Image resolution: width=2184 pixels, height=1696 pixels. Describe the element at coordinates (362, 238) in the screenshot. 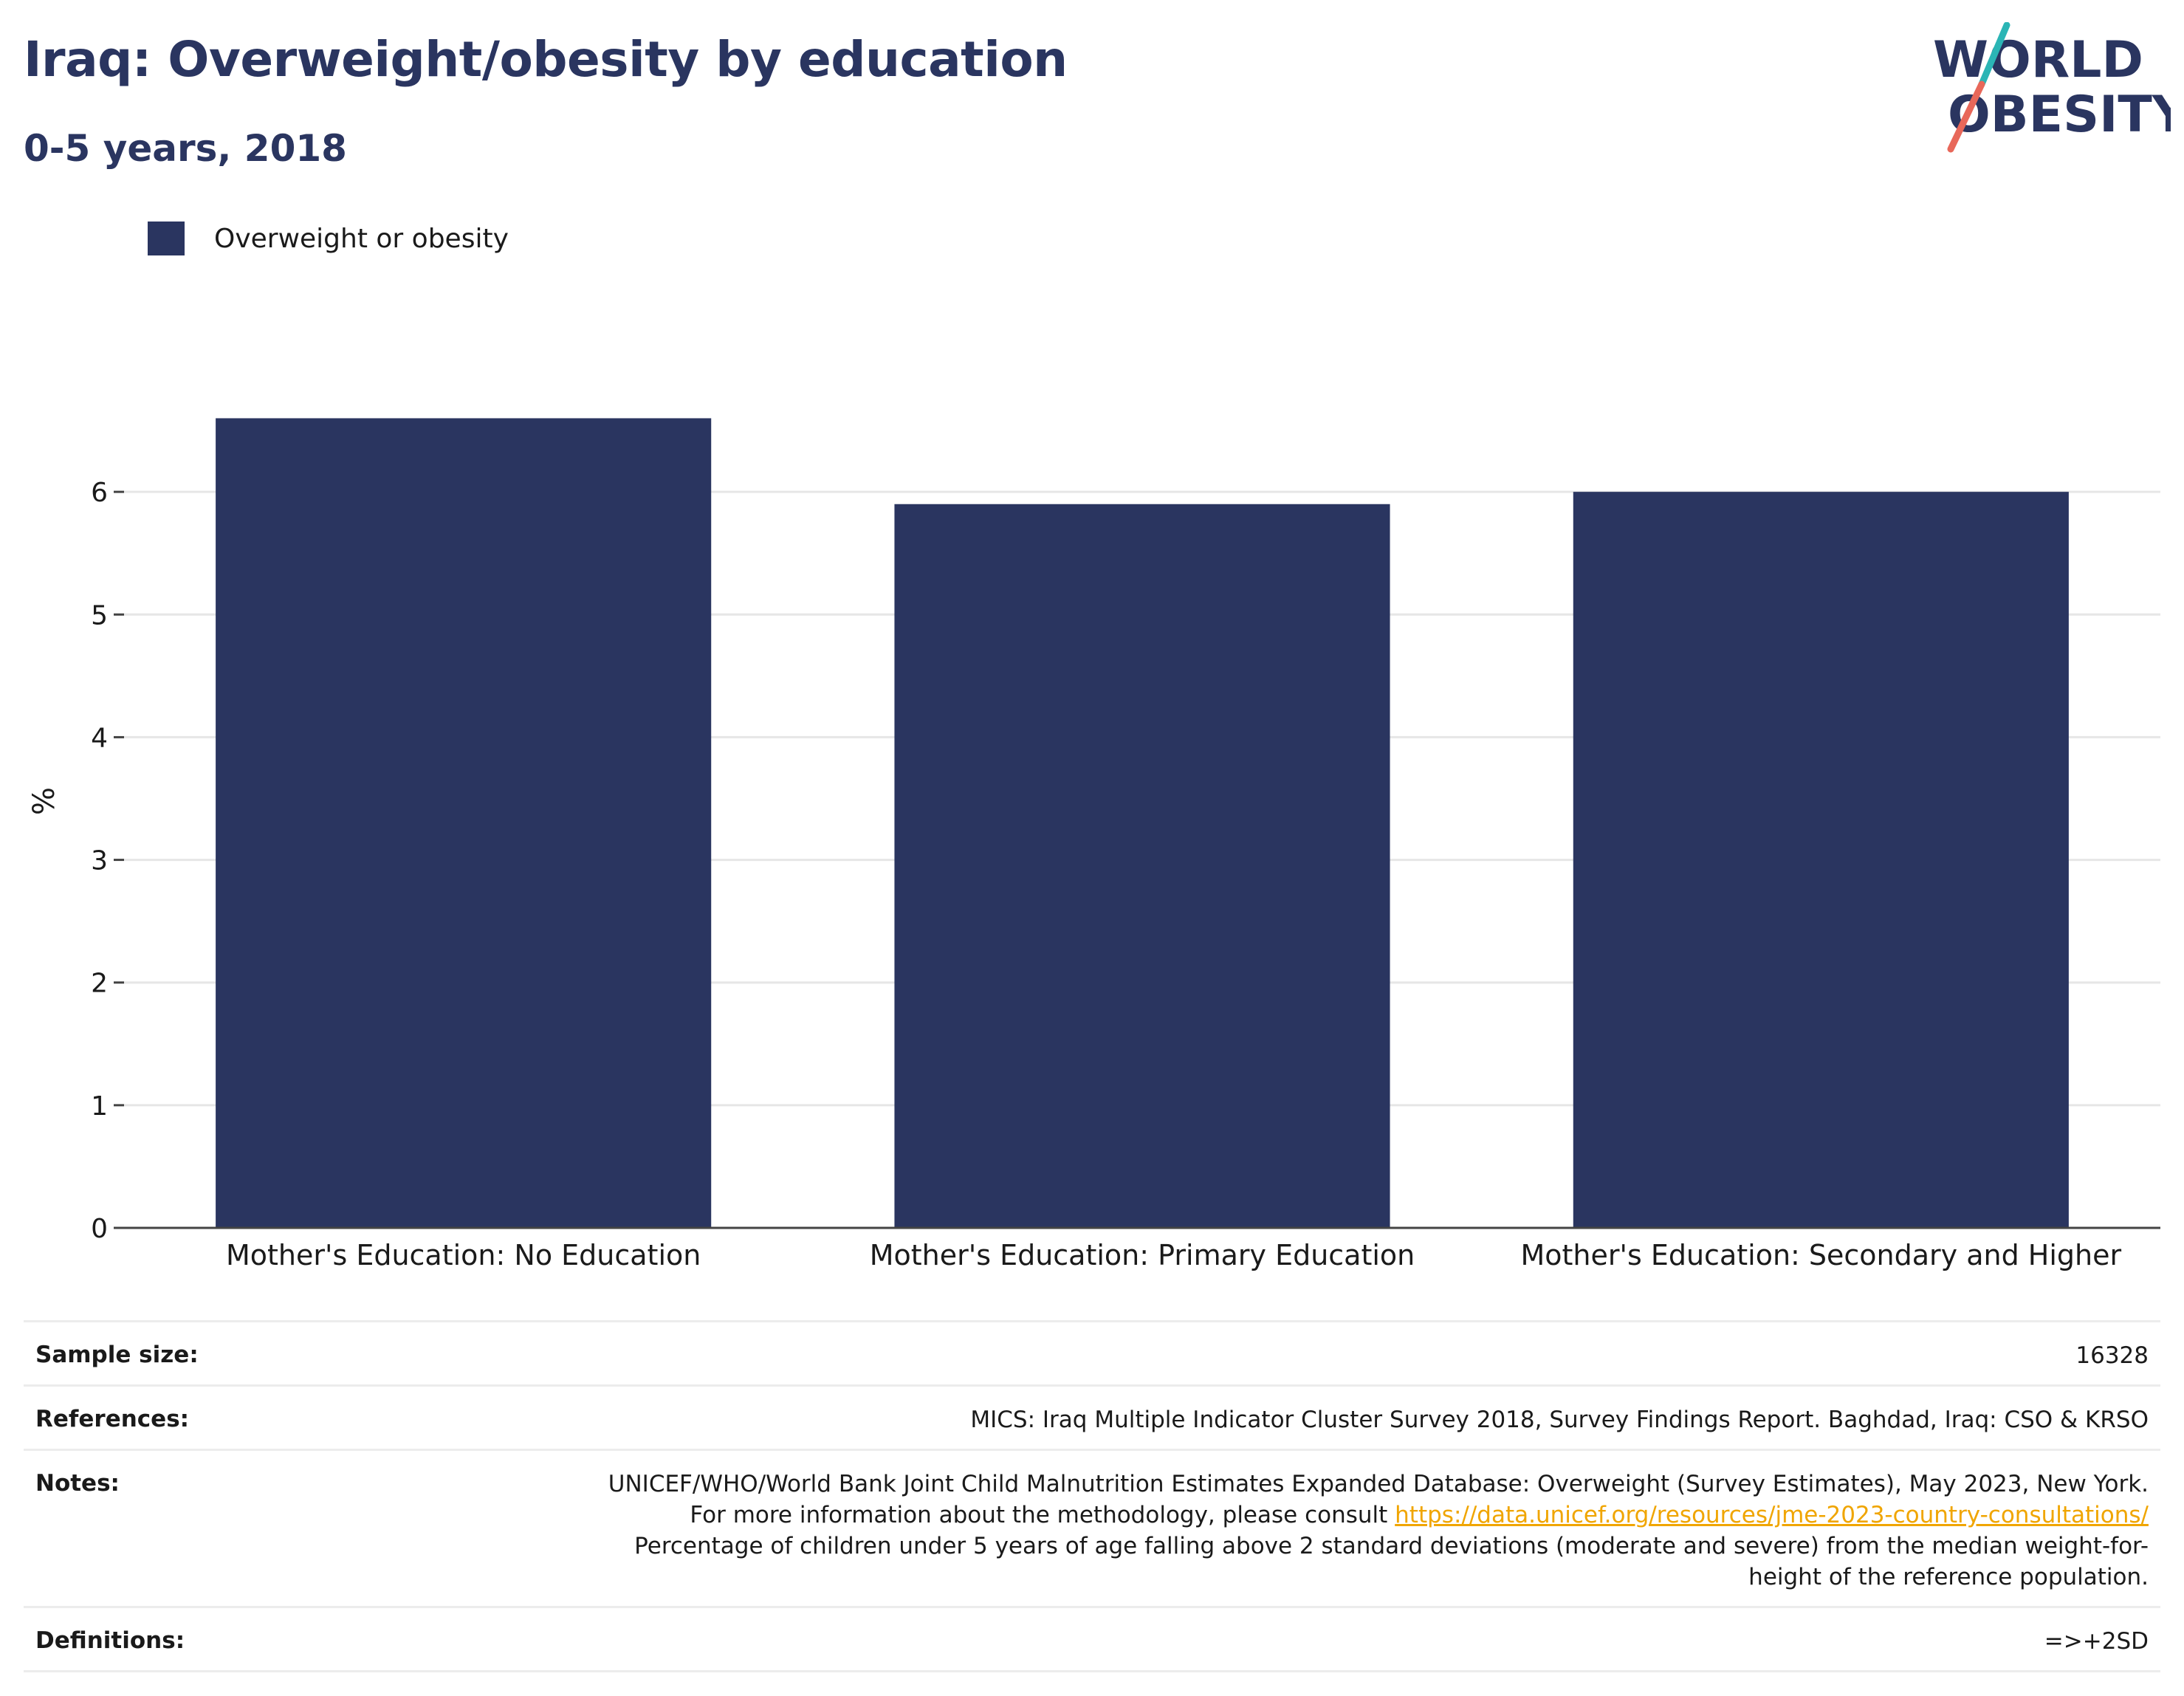

I see `legend-label: Overweight or obesity` at that location.